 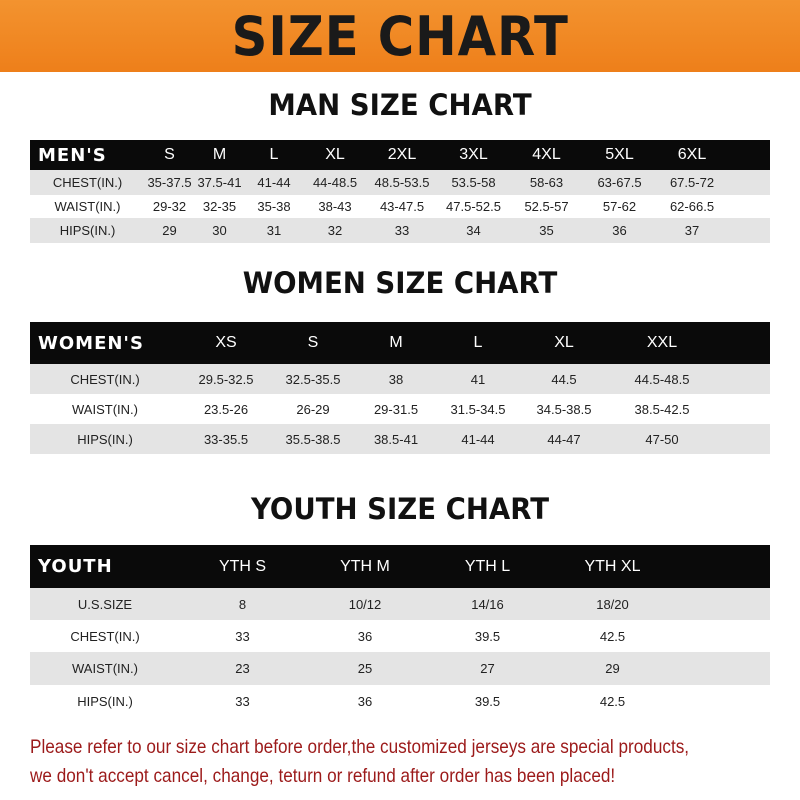 I want to click on measurement-cell: 18/20, so click(x=612, y=604).